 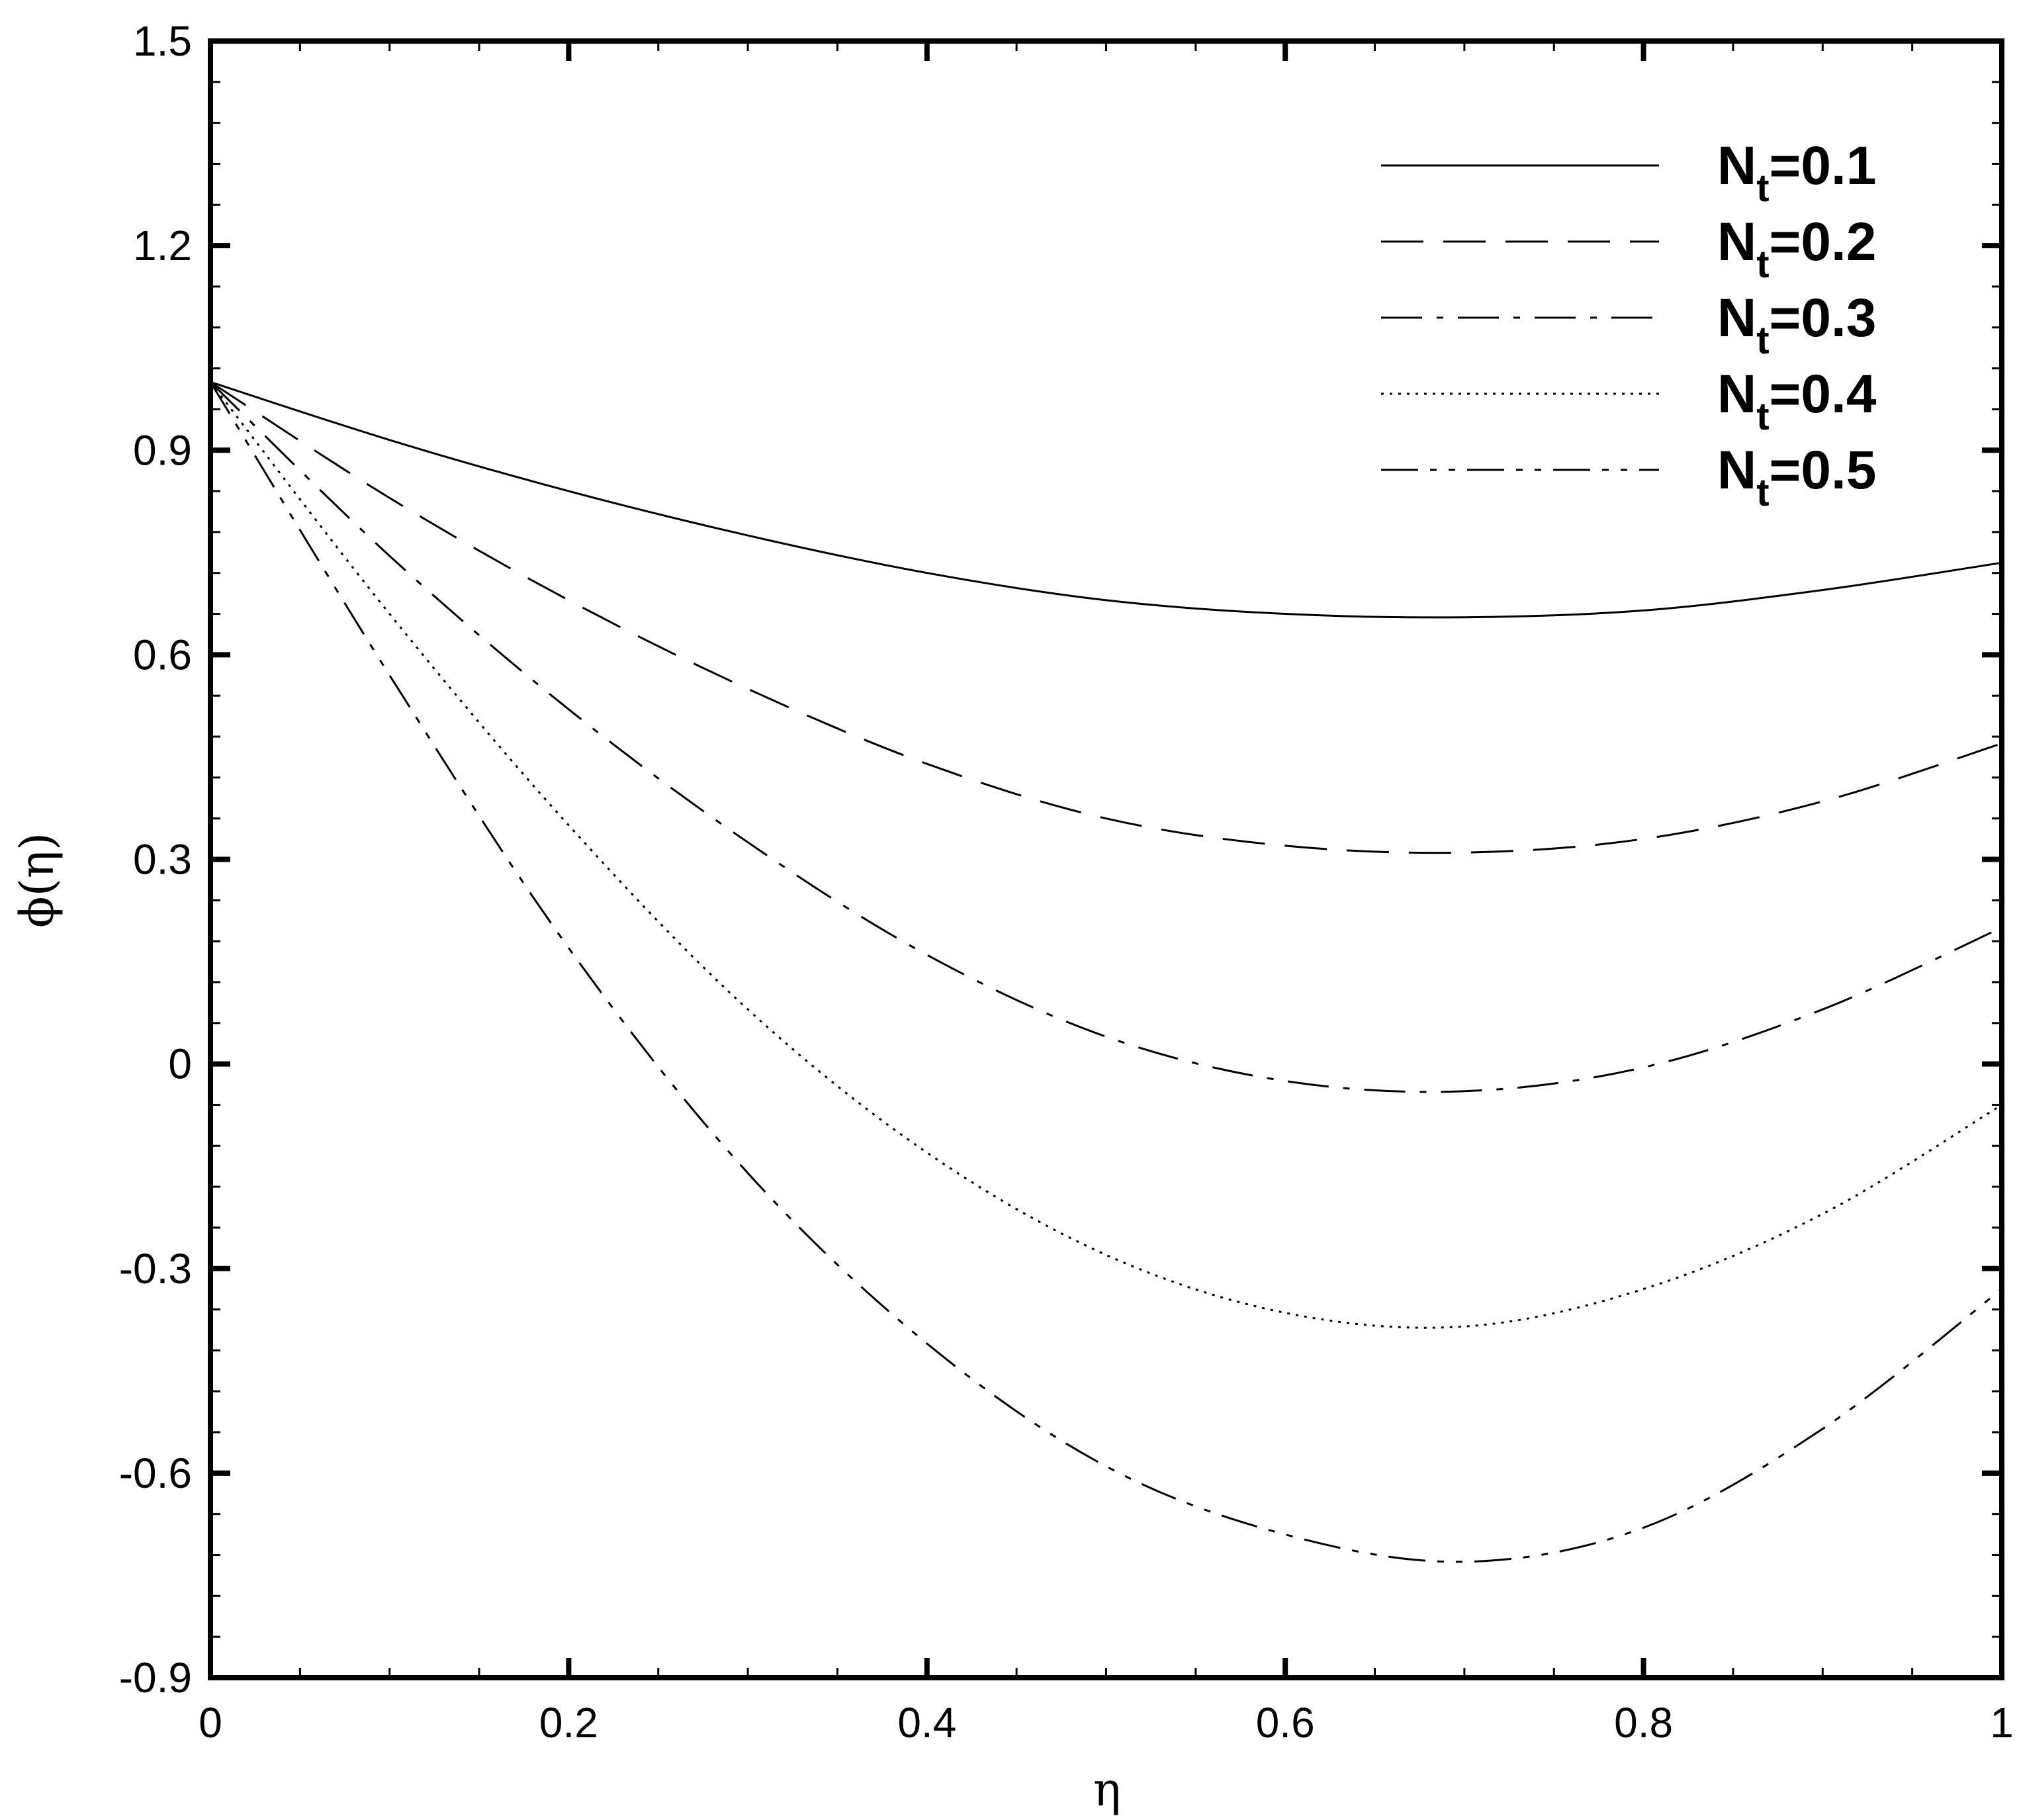 I want to click on legend-label-1: Nt=0.1, so click(x=1796, y=173).